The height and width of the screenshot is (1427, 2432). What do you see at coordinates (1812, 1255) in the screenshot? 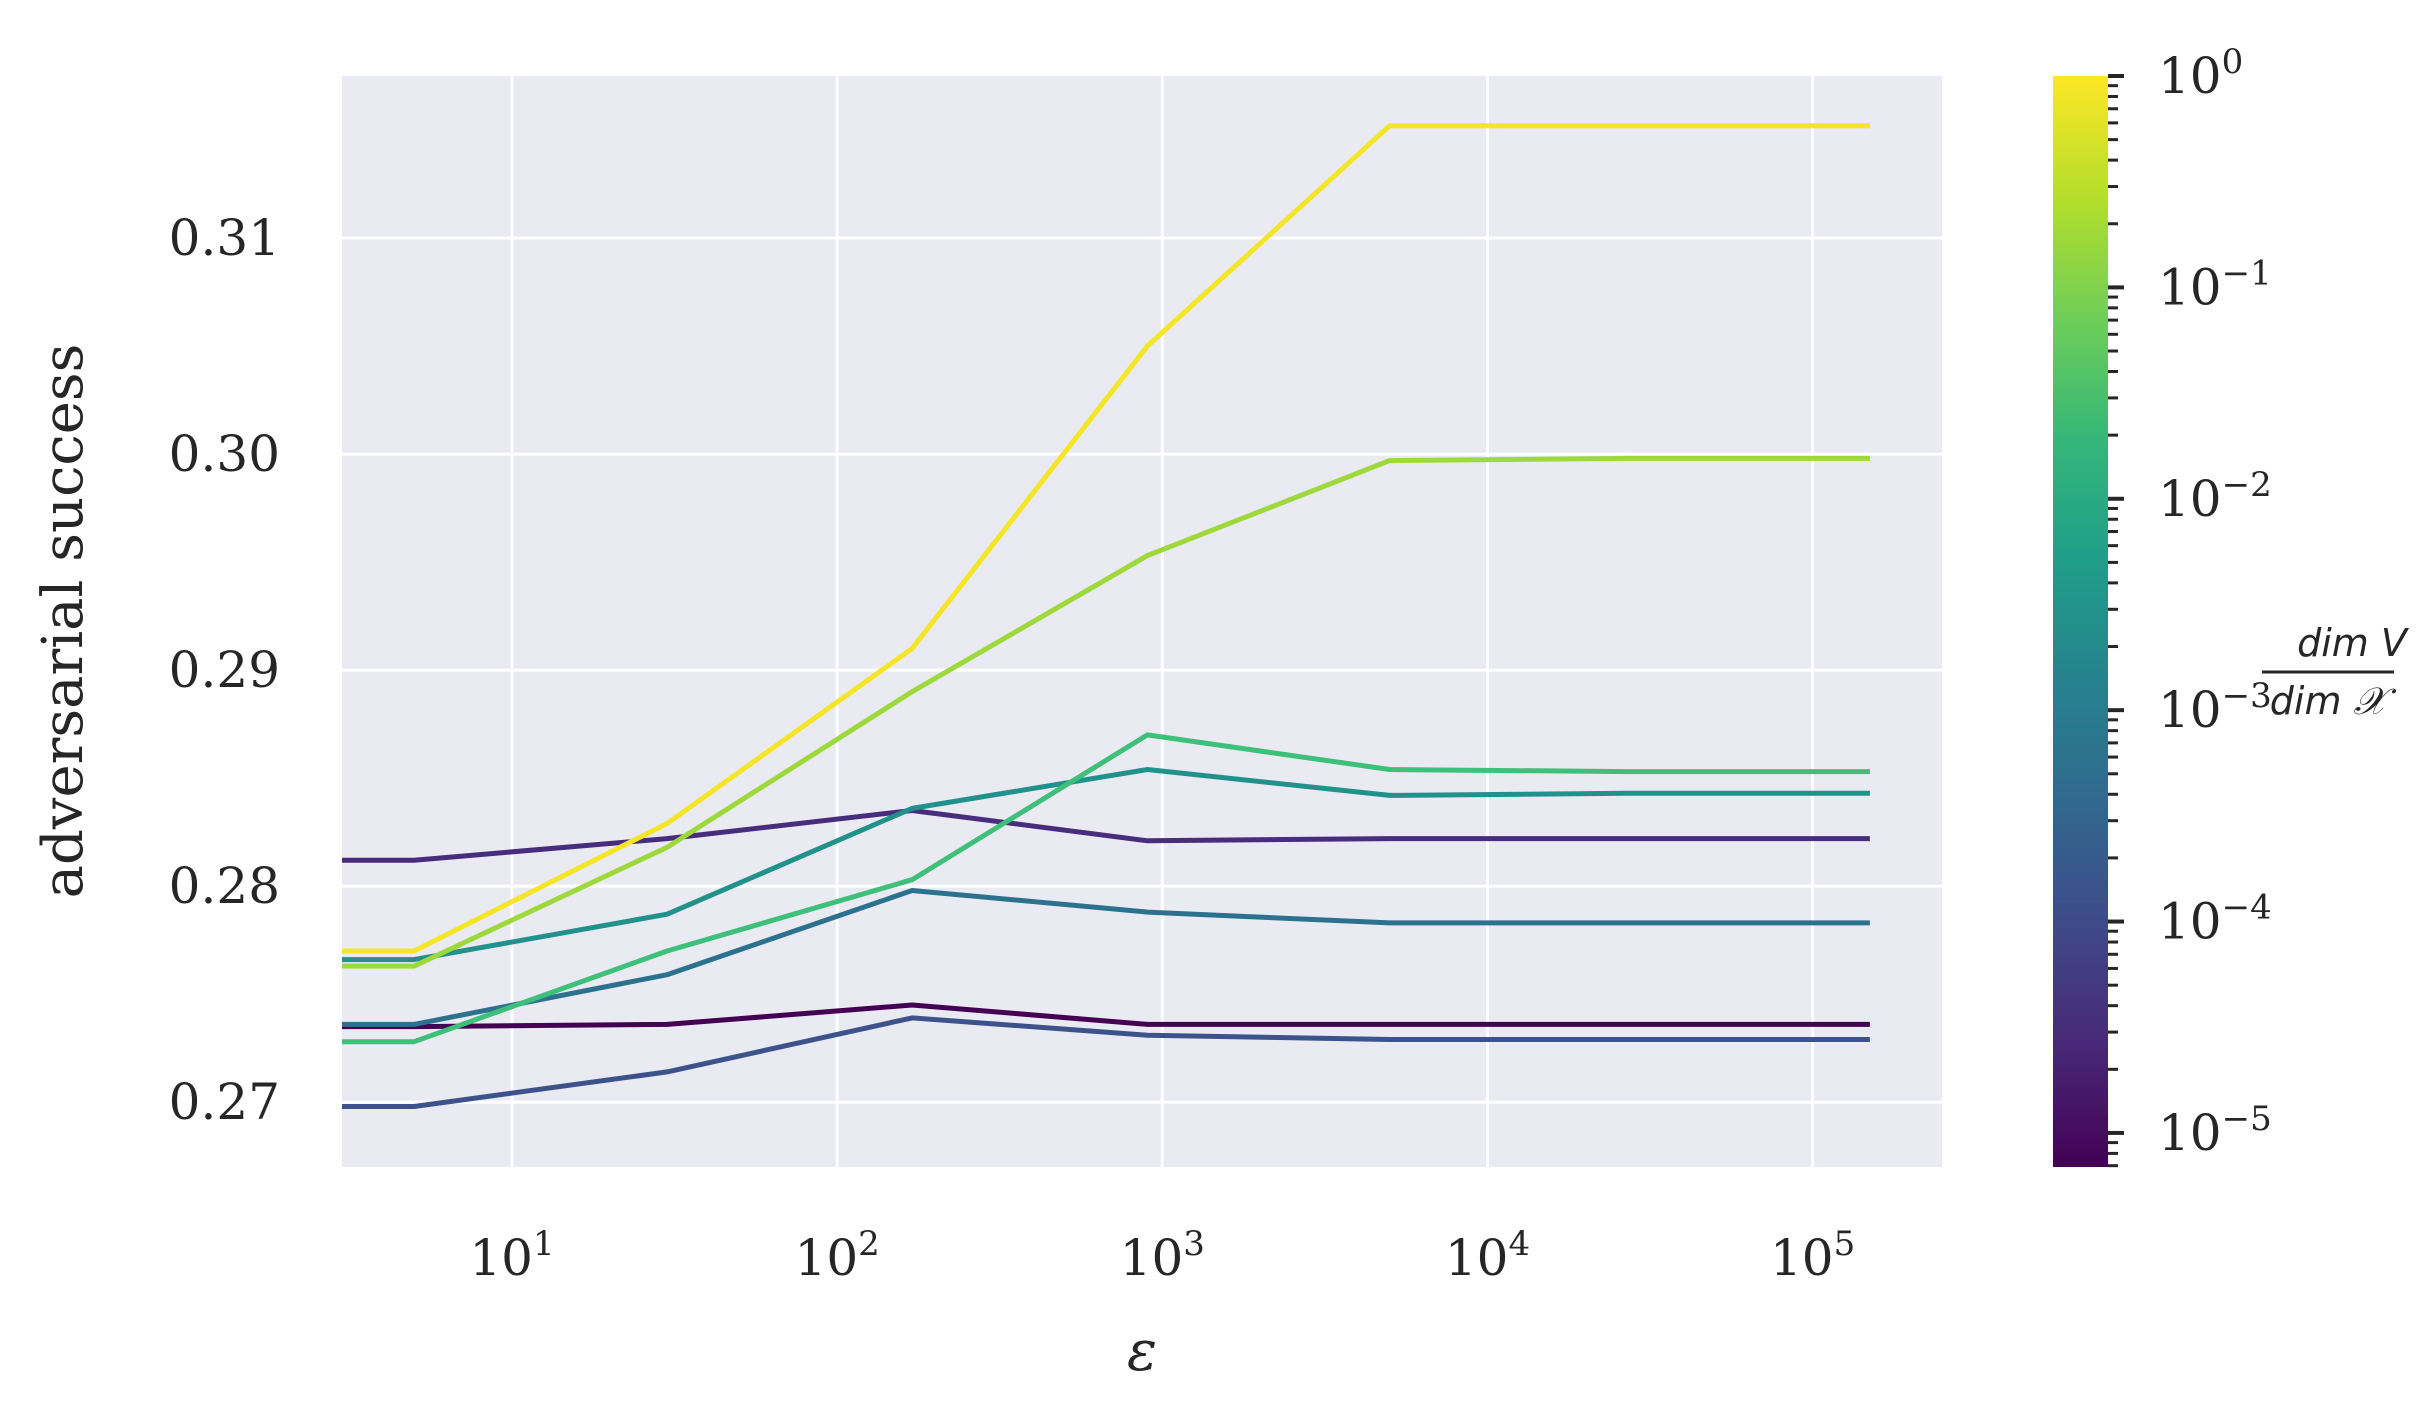
I see `x-tick-label: 10⁵` at bounding box center [1812, 1255].